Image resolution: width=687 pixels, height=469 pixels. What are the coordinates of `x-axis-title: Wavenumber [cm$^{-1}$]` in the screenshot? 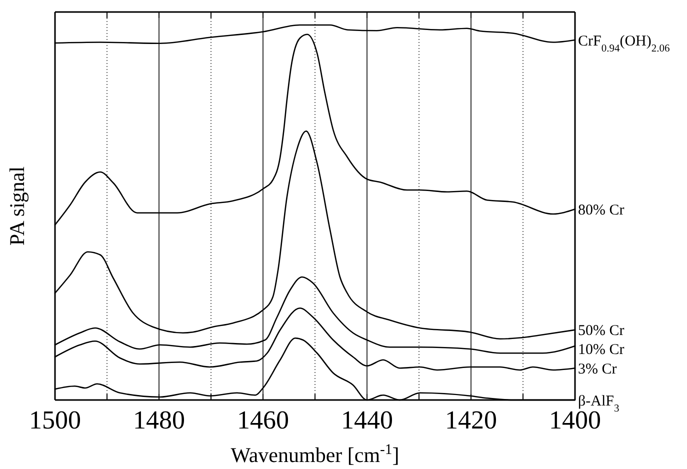 It's located at (315, 454).